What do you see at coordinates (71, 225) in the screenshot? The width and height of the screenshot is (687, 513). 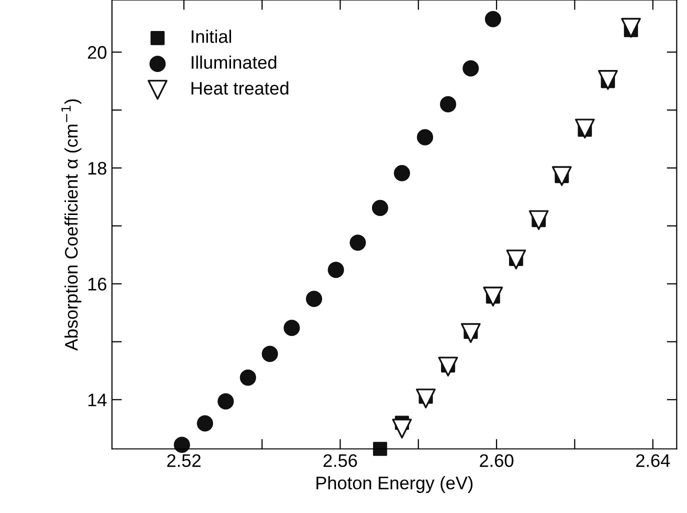 I see `y-axis-title: Absorption Coefficient α (cm$^{−1}$)` at bounding box center [71, 225].